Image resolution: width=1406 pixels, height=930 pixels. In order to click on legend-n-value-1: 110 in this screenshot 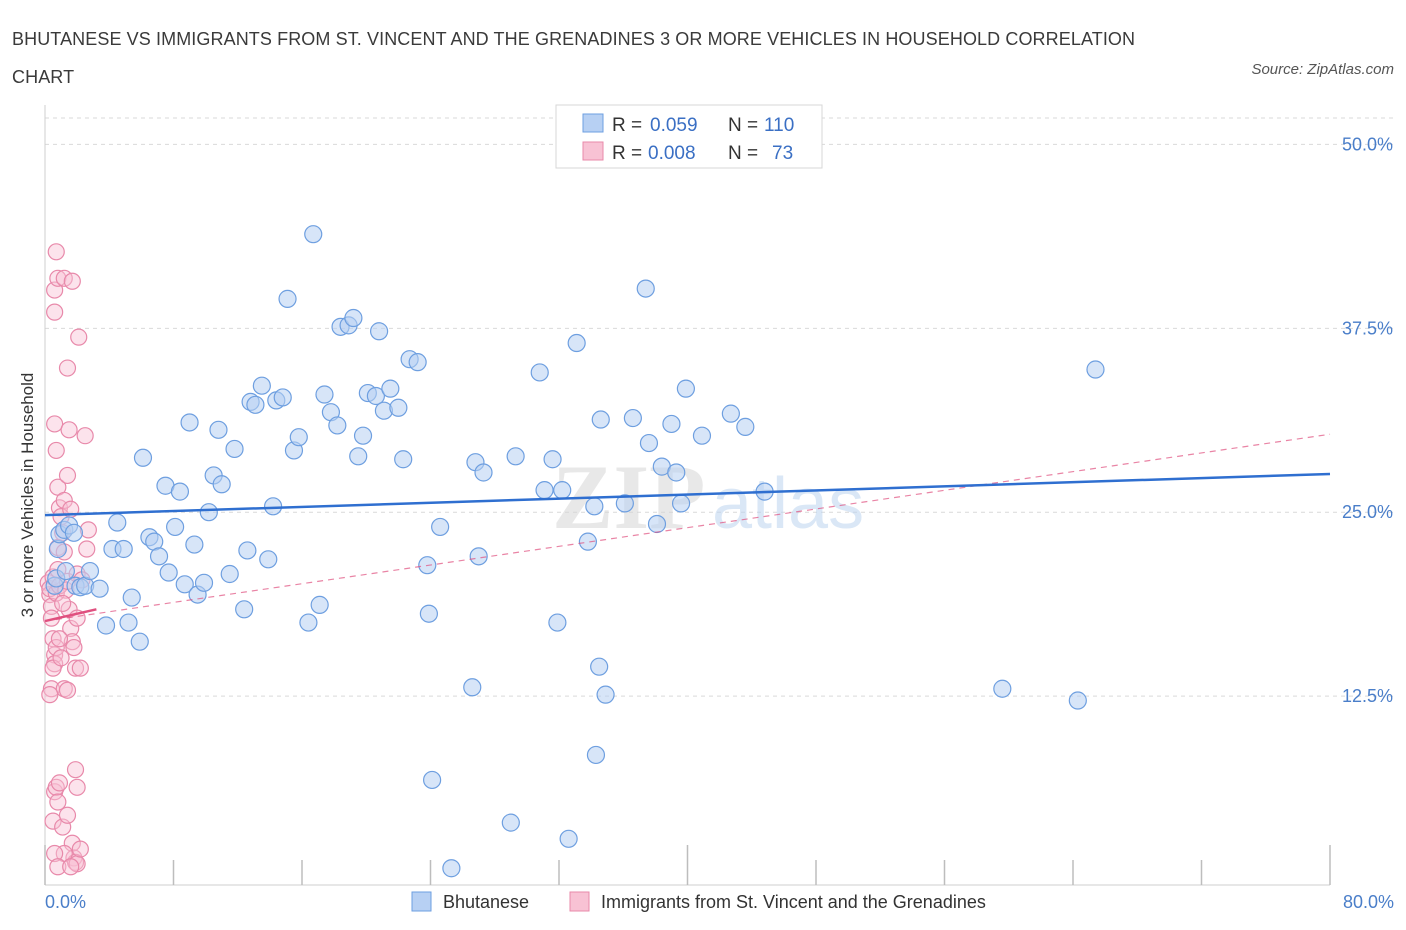, I will do `click(779, 125)`.